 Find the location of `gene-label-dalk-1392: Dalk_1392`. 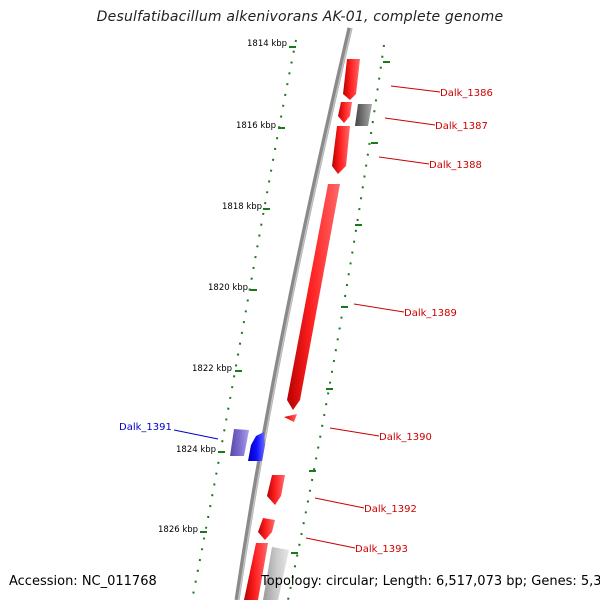

gene-label-dalk-1392: Dalk_1392 is located at coordinates (390, 509).